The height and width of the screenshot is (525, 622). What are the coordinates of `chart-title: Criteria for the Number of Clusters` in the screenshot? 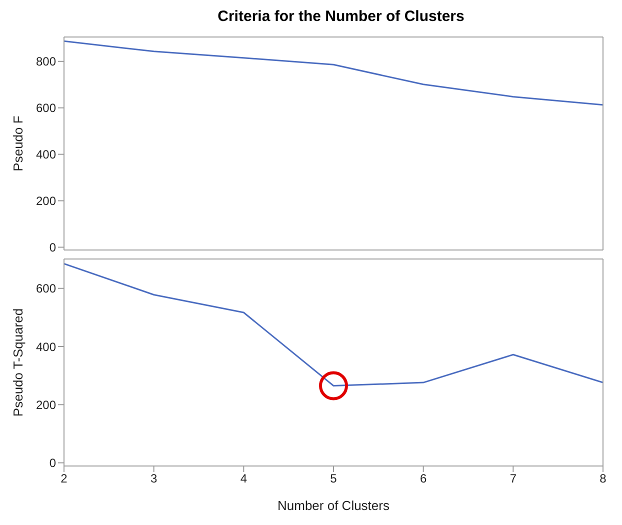 It's located at (341, 17).